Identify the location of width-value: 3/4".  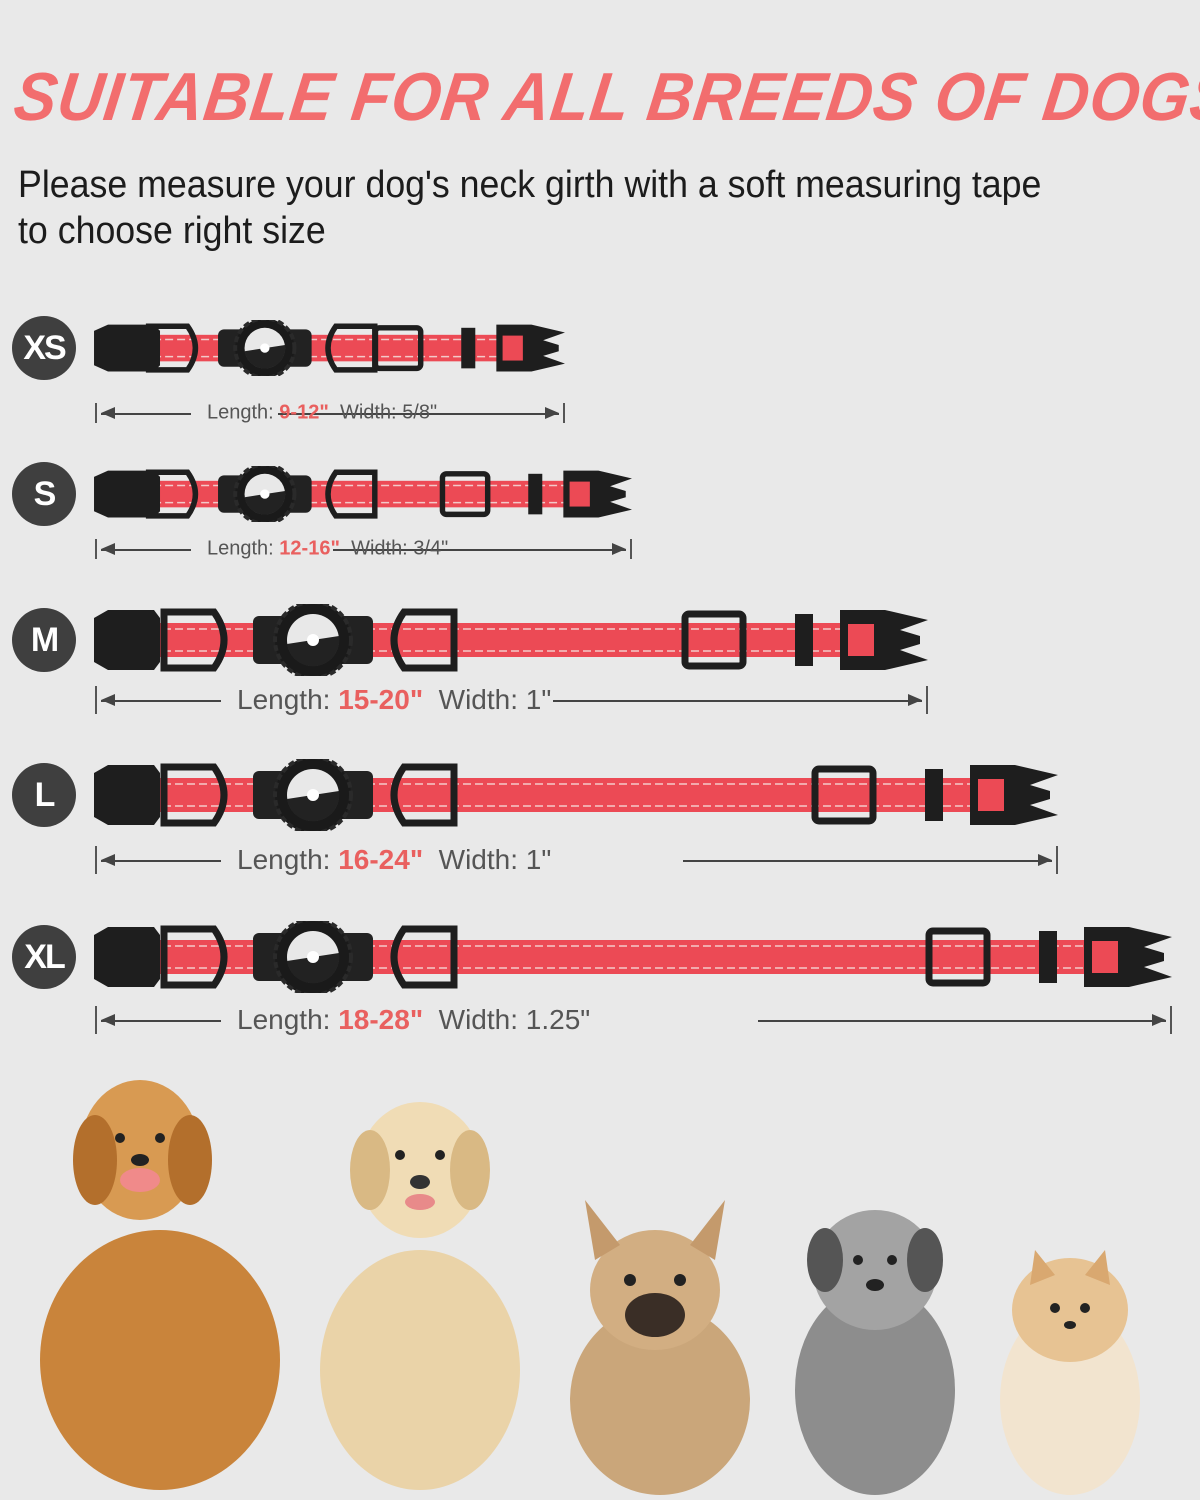
(431, 548).